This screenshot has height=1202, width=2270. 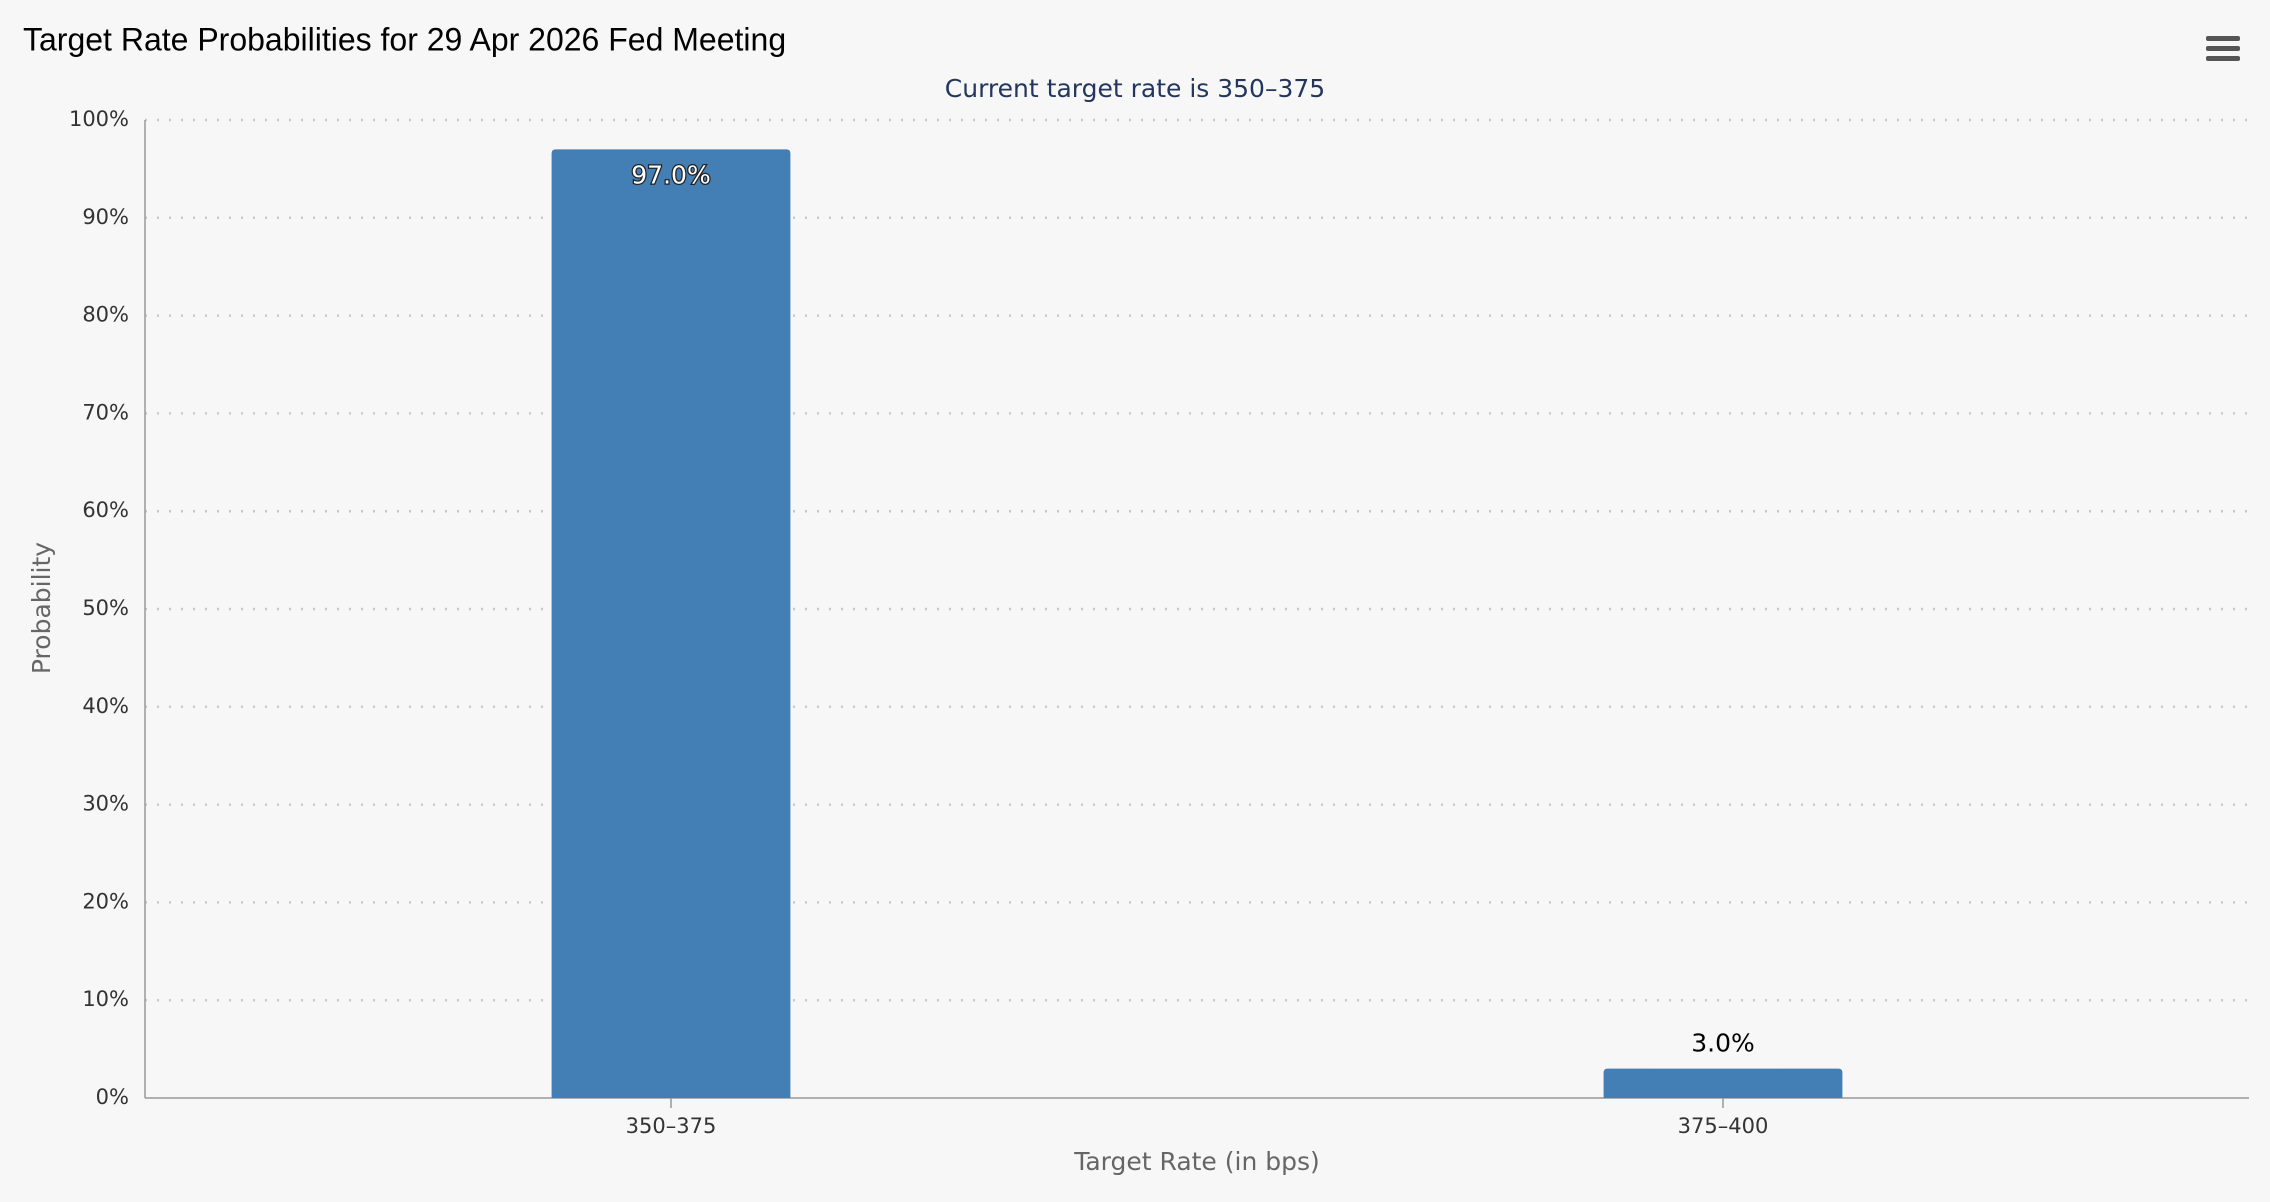 I want to click on data-label: 3.0%, so click(x=1723, y=1043).